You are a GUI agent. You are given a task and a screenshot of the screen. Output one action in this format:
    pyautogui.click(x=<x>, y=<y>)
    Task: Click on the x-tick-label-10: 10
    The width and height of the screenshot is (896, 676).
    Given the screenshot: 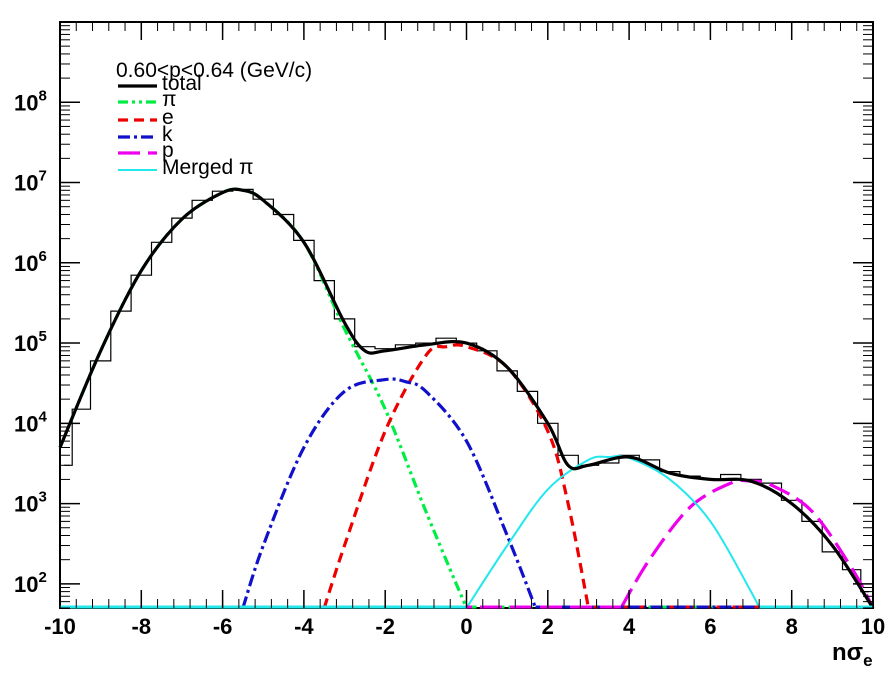 What is the action you would take?
    pyautogui.click(x=873, y=626)
    